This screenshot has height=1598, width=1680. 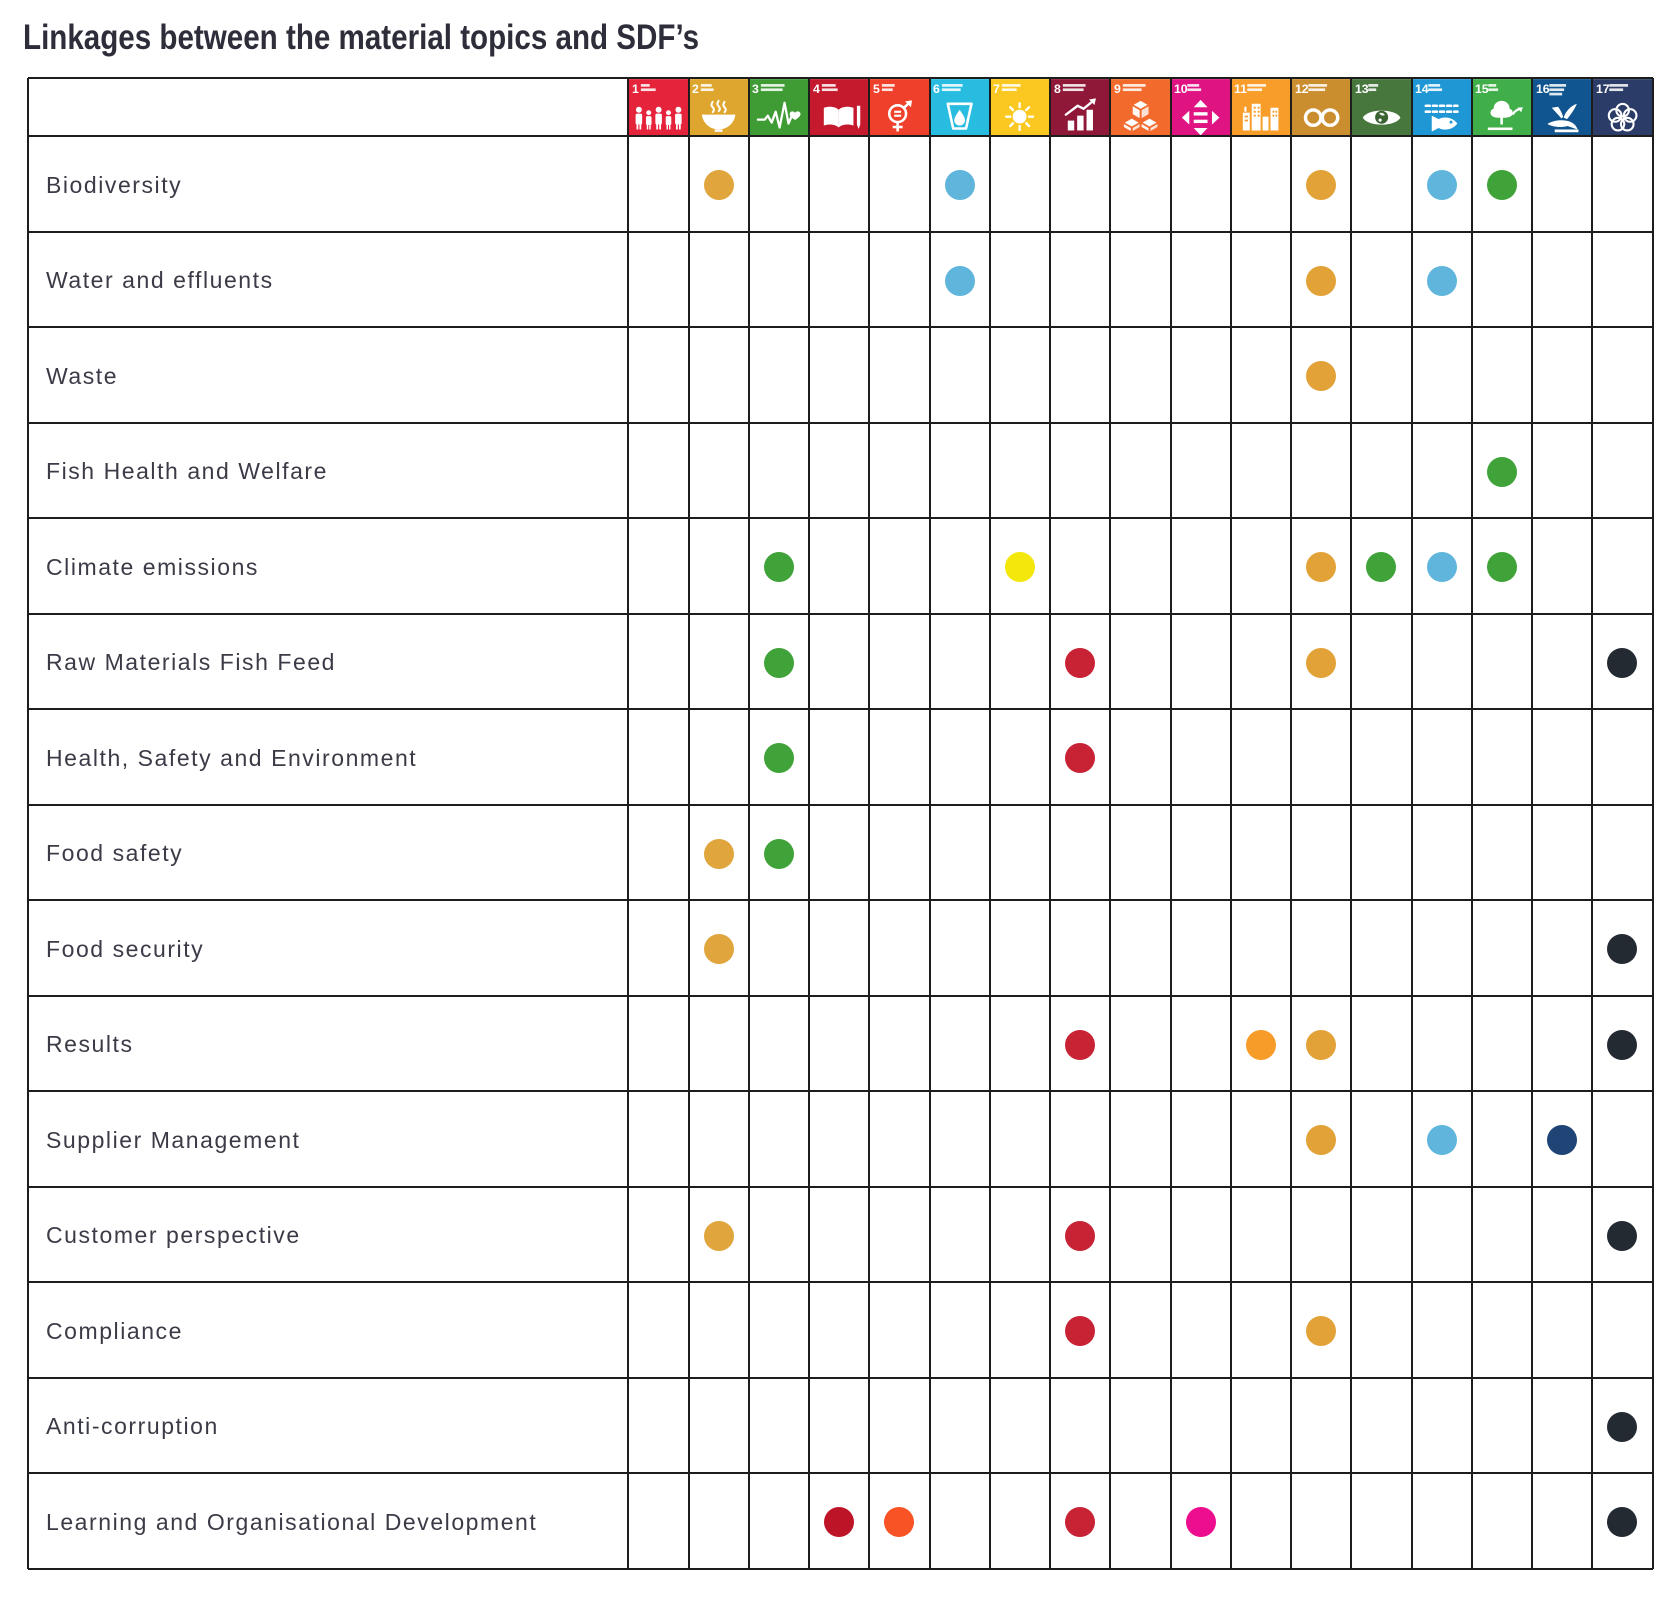 I want to click on svg-text: 14, so click(x=1422, y=88).